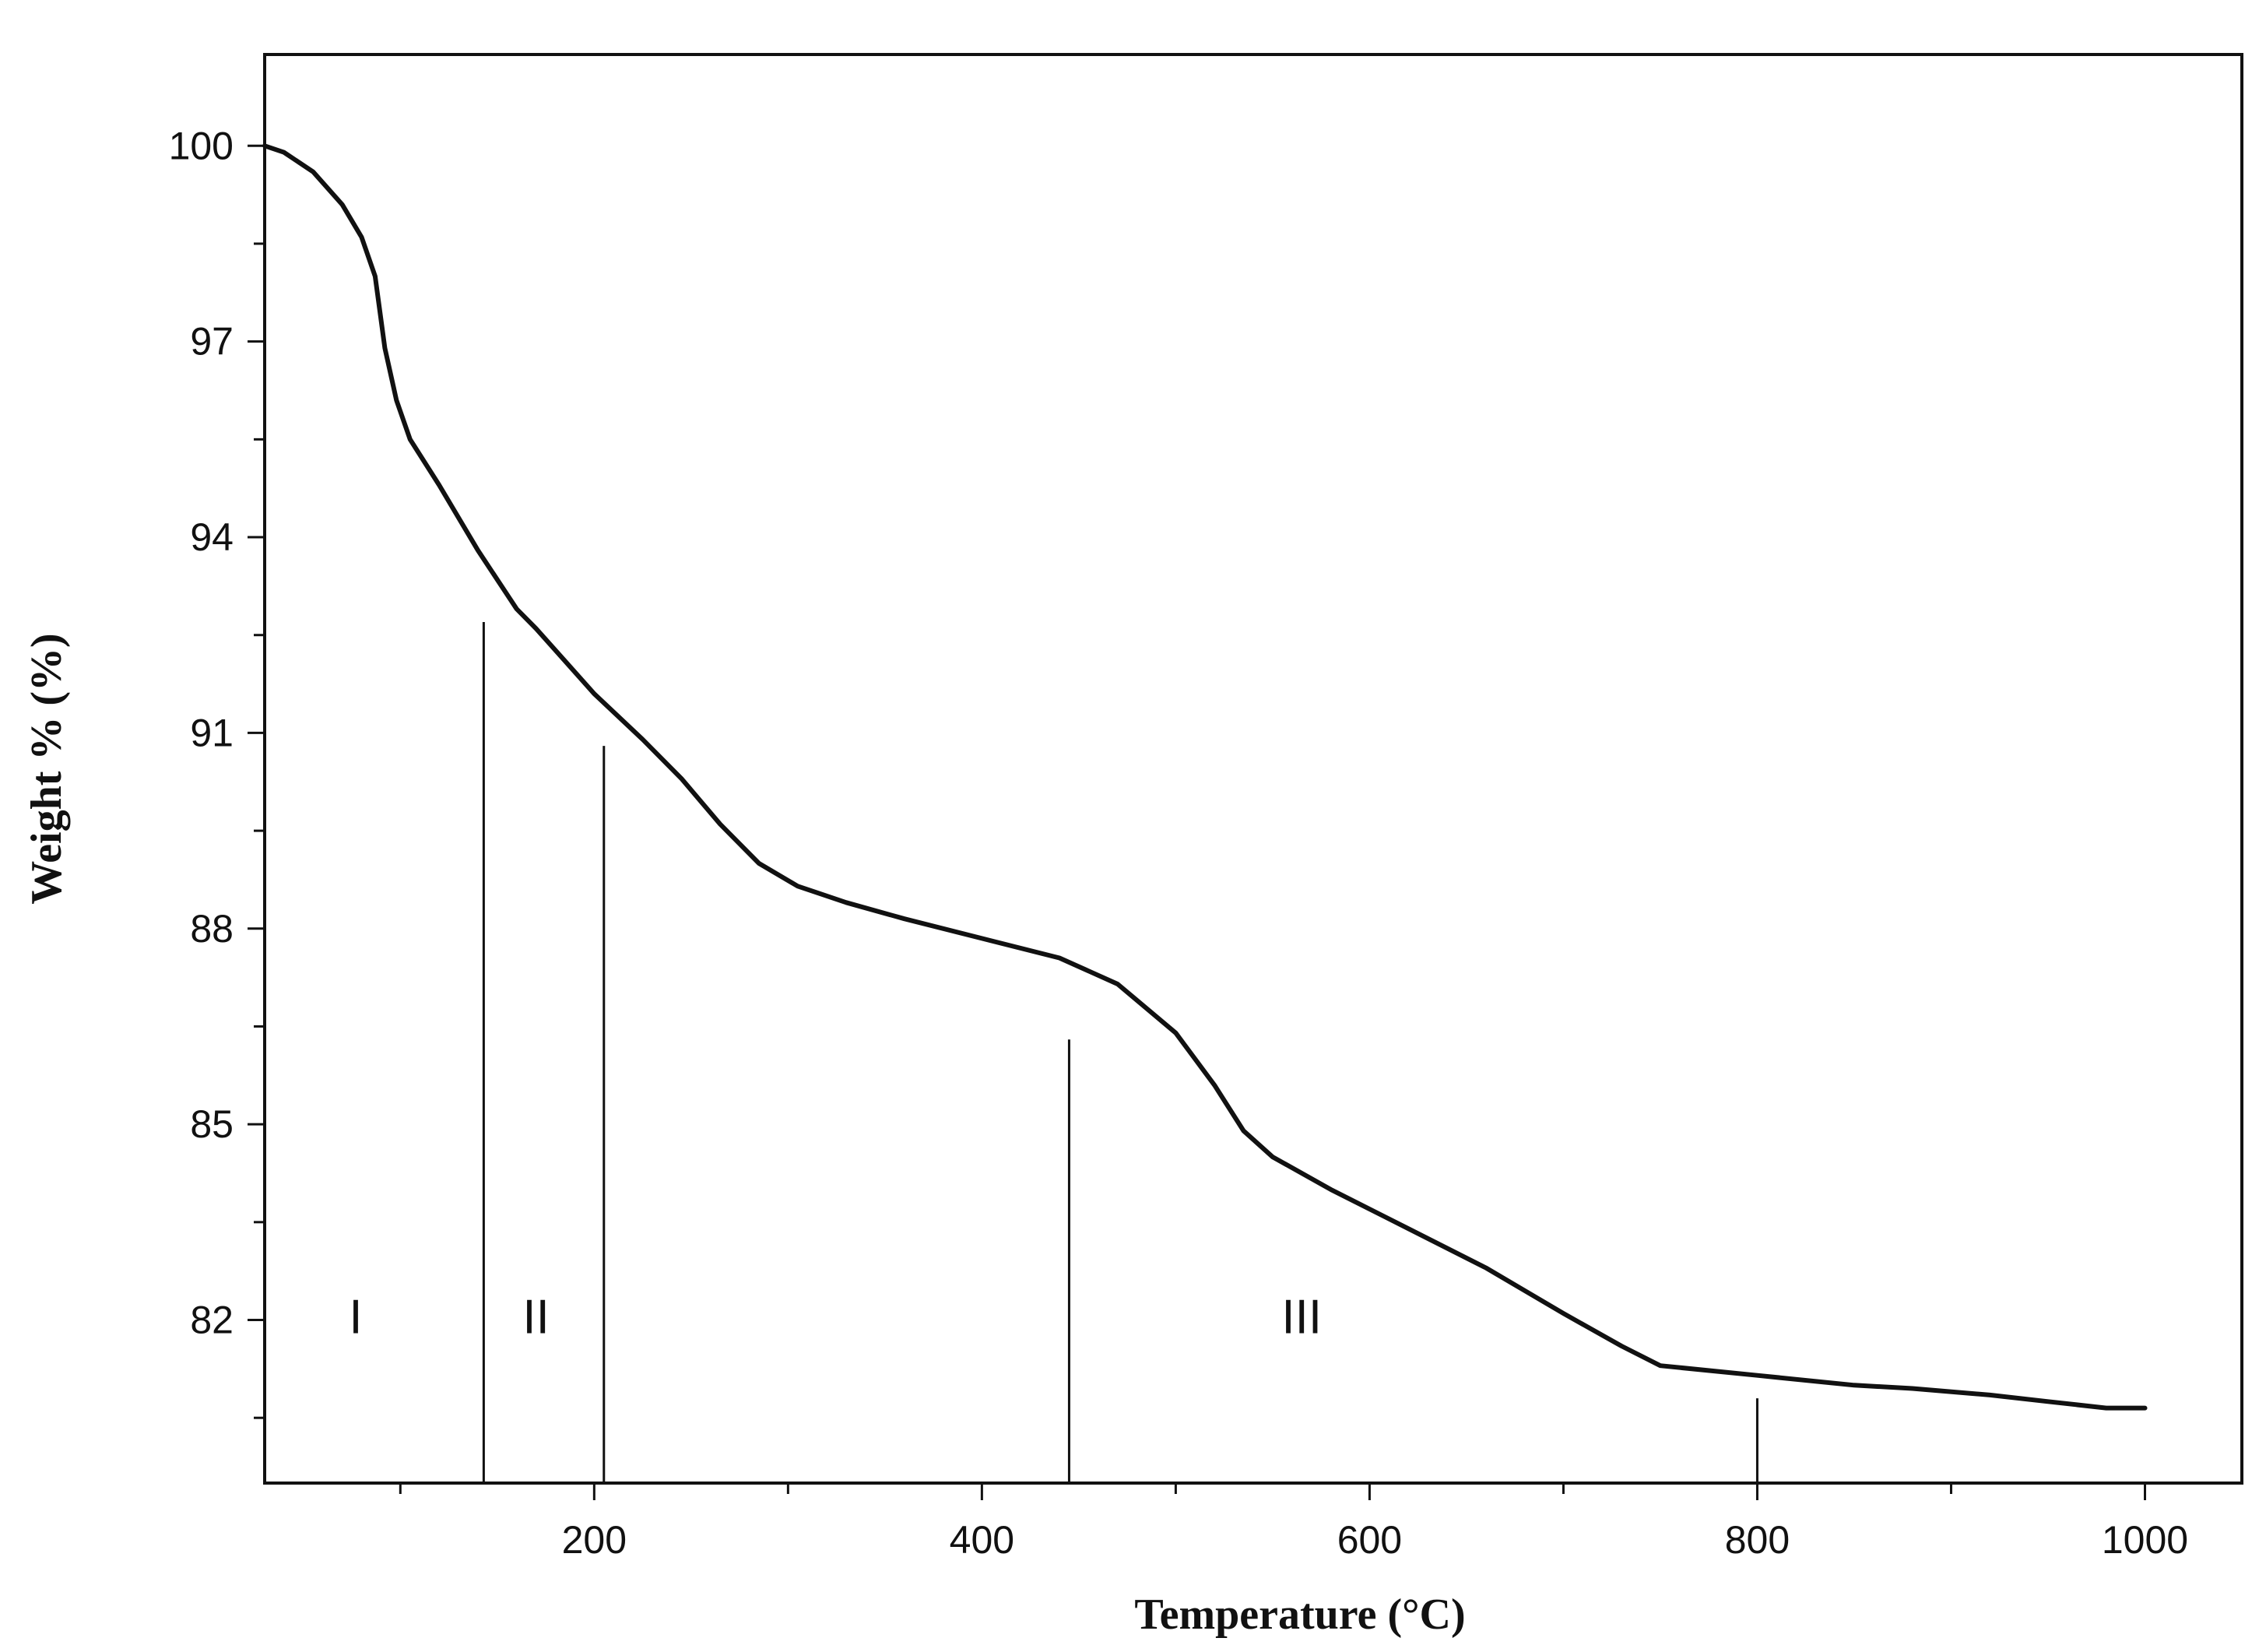 The height and width of the screenshot is (1652, 2259). I want to click on x-tick-label: 400, so click(982, 1540).